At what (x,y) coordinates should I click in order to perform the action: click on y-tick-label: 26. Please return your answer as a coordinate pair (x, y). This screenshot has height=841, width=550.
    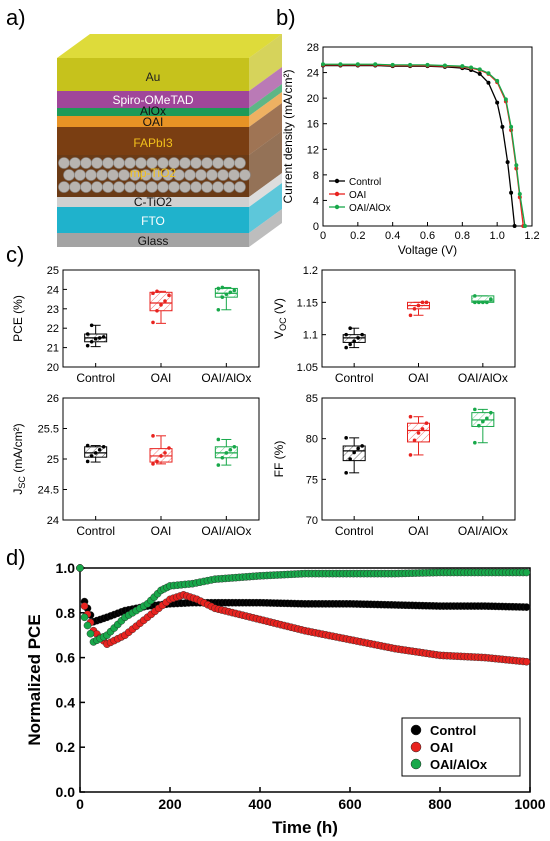
    Looking at the image, I should click on (53, 399).